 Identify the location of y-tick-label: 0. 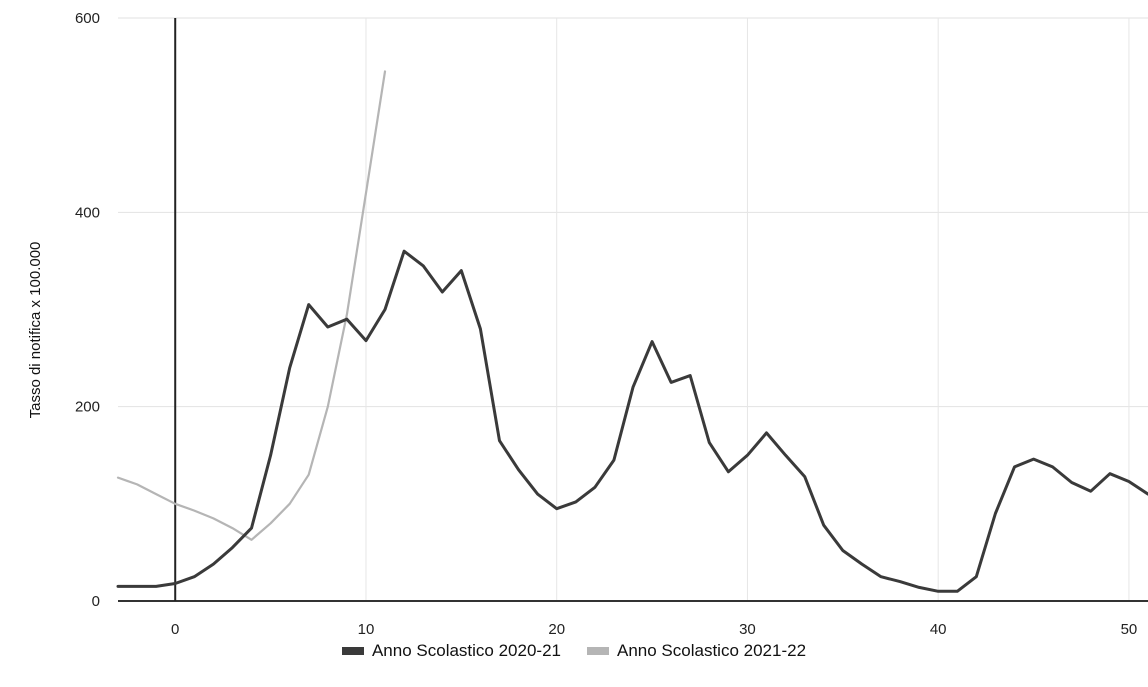
(96, 601).